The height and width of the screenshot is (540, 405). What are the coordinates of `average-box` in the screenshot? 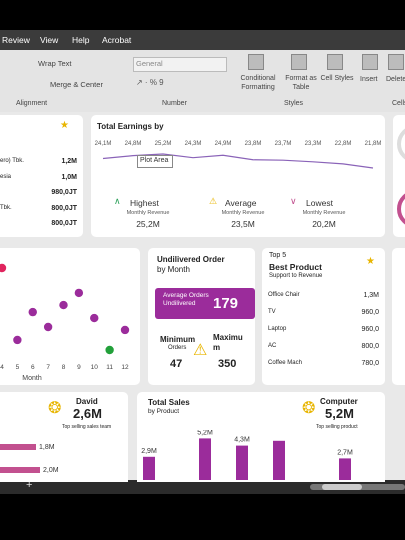 It's located at (205, 303).